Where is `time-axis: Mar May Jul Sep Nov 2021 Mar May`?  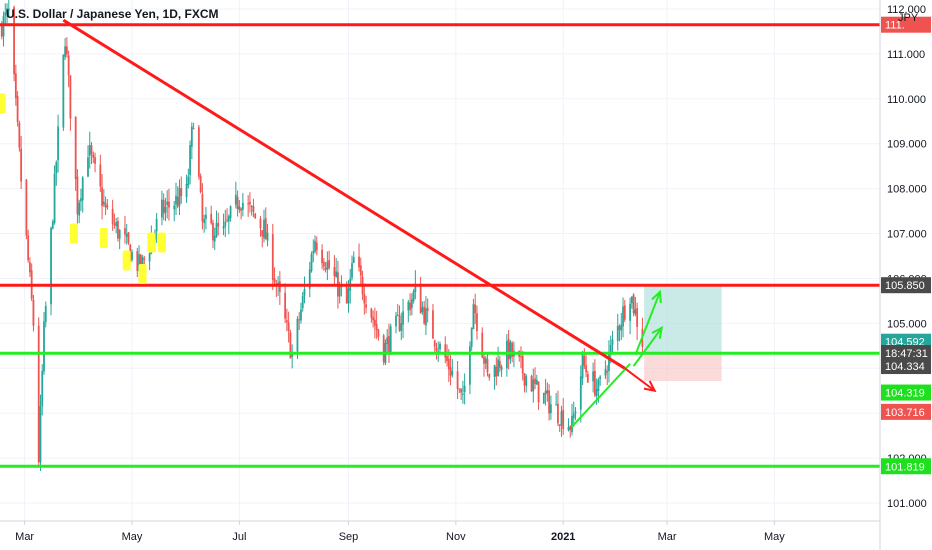 time-axis: Mar May Jul Sep Nov 2021 Mar May is located at coordinates (440, 531).